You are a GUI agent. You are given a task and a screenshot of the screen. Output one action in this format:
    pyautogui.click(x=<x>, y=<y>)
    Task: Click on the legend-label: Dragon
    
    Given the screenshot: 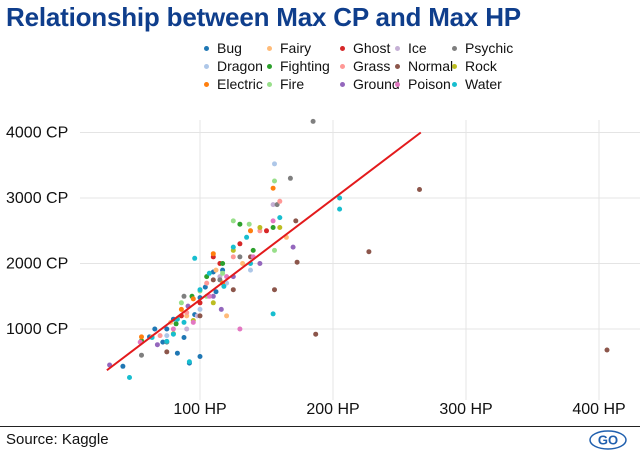 What is the action you would take?
    pyautogui.click(x=240, y=66)
    